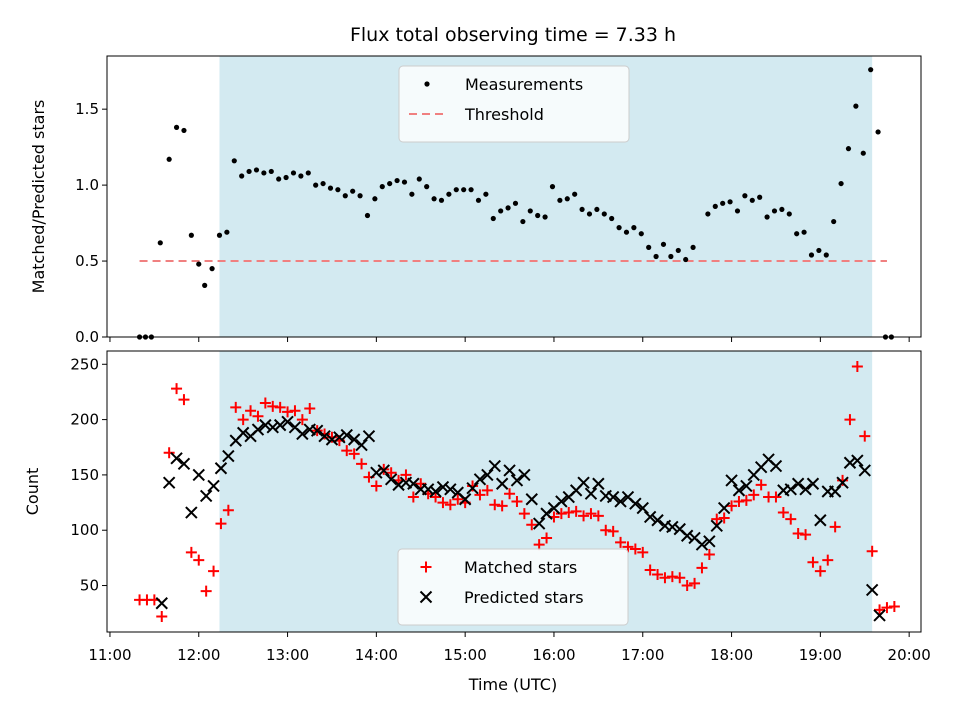 This screenshot has height=720, width=960. I want to click on y-tick-label: 50, so click(89, 586).